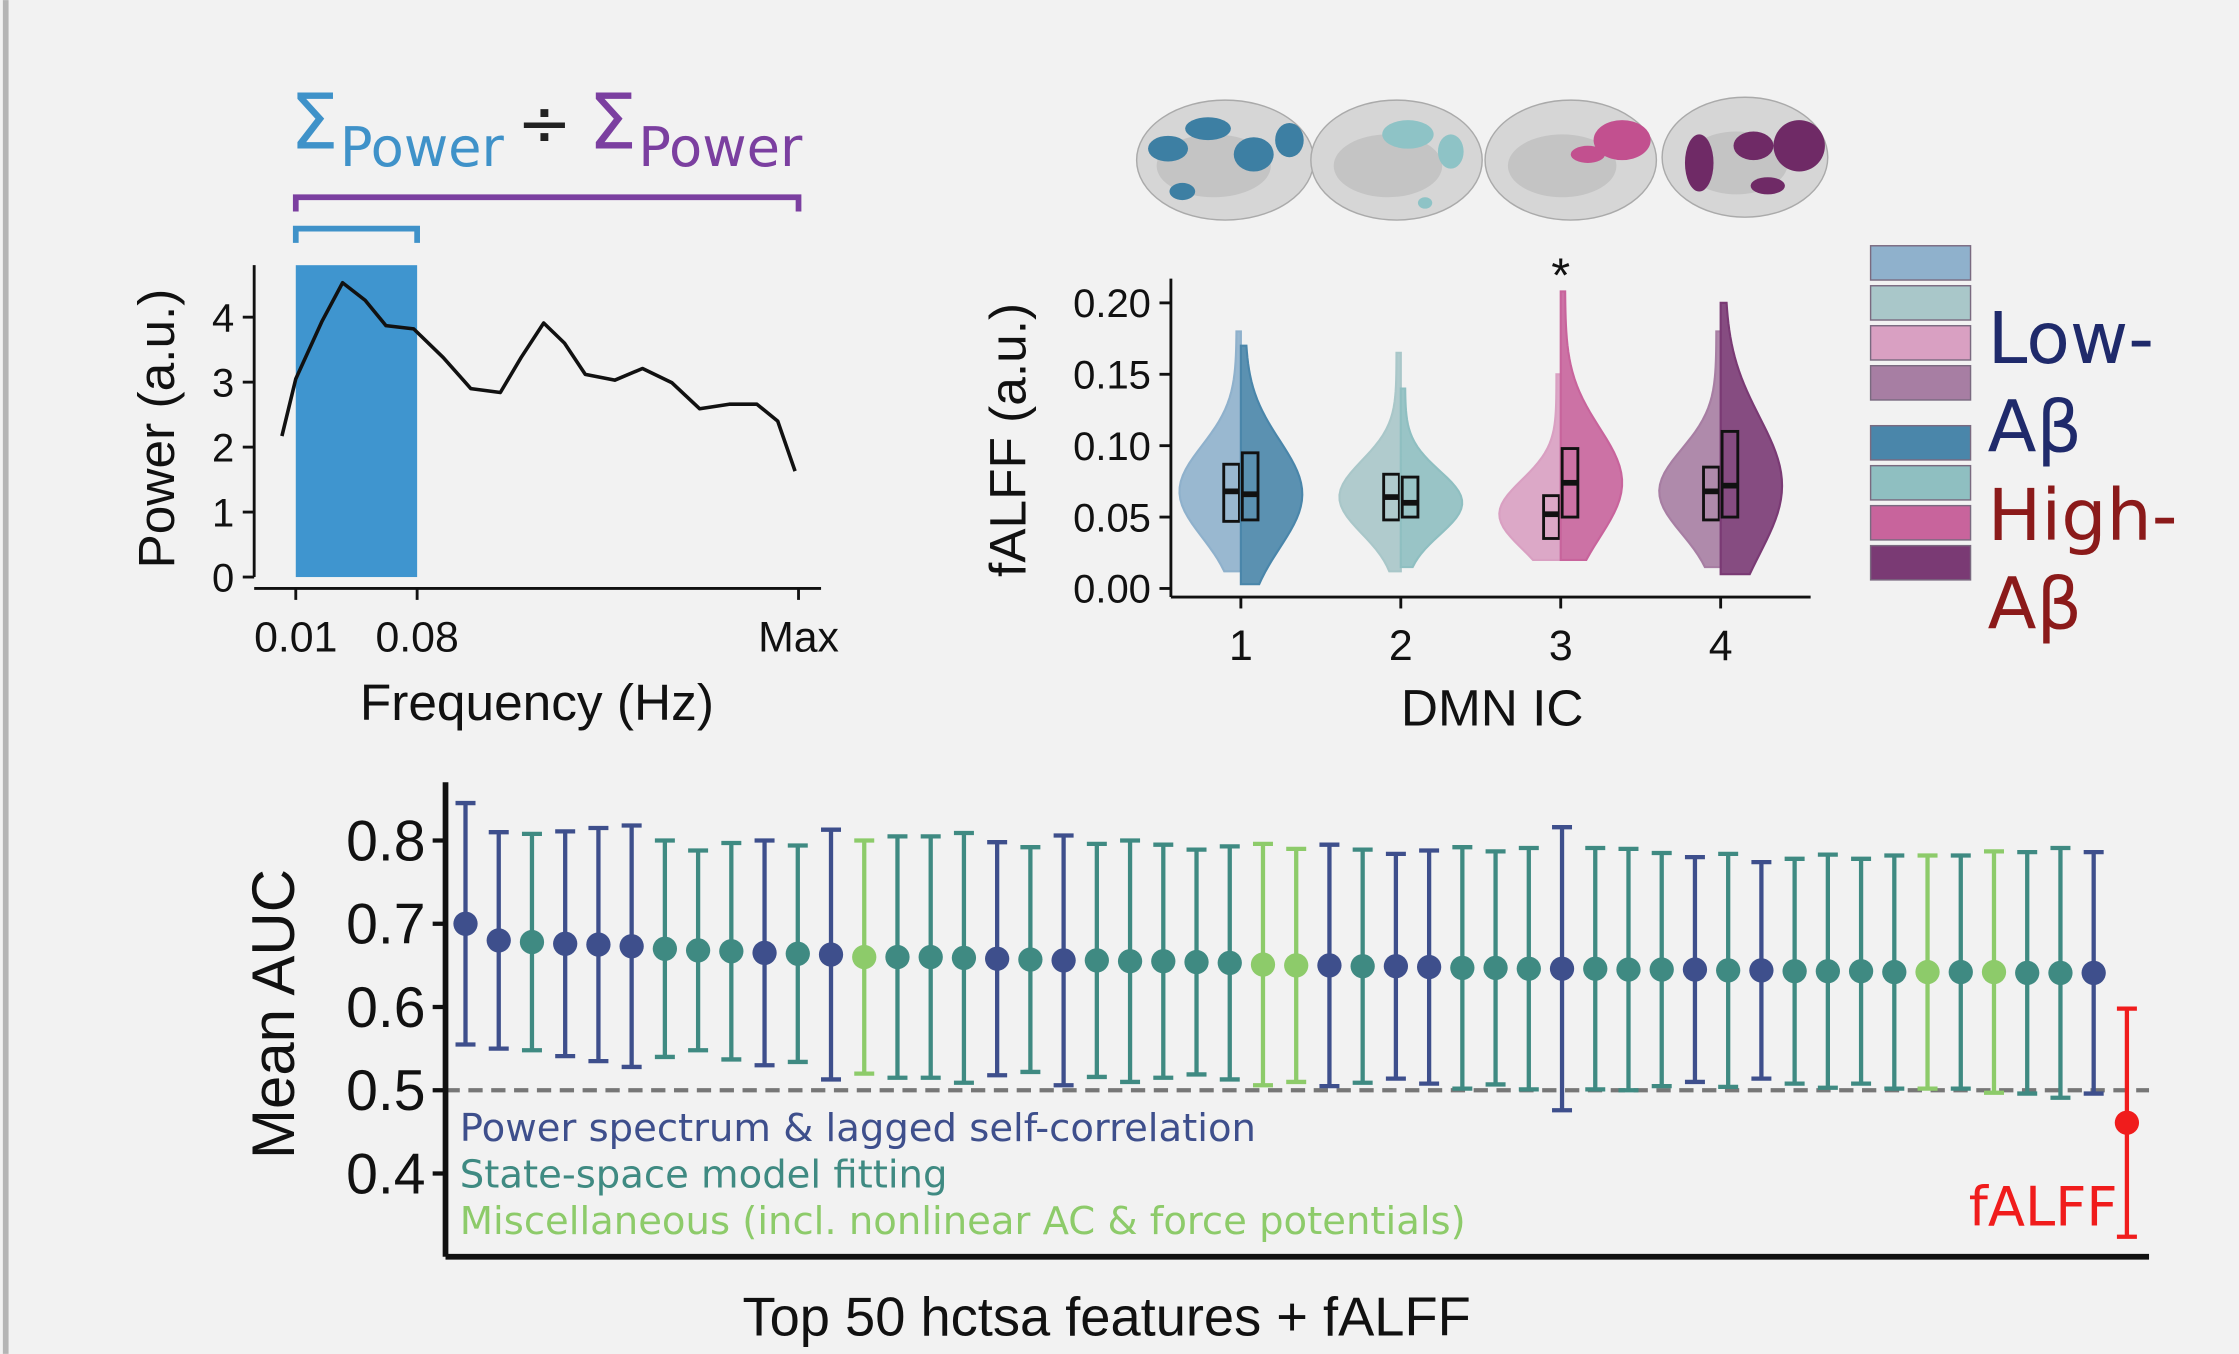  What do you see at coordinates (385, 1091) in the screenshot?
I see `y-tick-label: 0.5` at bounding box center [385, 1091].